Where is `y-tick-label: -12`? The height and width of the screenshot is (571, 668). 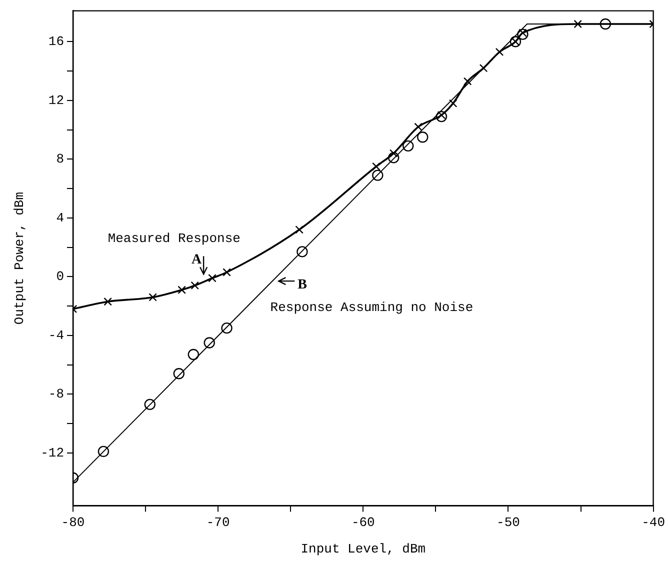 y-tick-label: -12 is located at coordinates (52, 452).